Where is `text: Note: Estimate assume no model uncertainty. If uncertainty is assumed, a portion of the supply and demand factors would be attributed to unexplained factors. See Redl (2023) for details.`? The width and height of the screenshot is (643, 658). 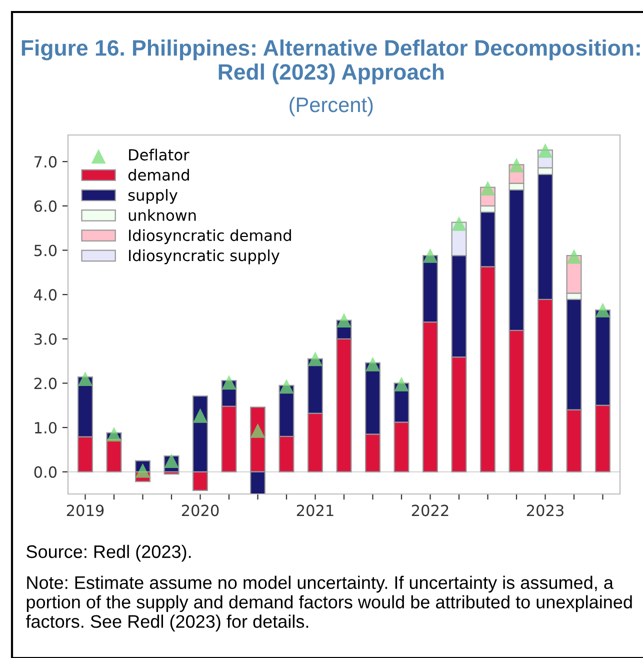 text: Note: Estimate assume no model uncertainty. If uncertainty is assumed, a portion of the supply and demand factors would be attributed to unexplained factors. See Redl (2023) for details. is located at coordinates (329, 604).